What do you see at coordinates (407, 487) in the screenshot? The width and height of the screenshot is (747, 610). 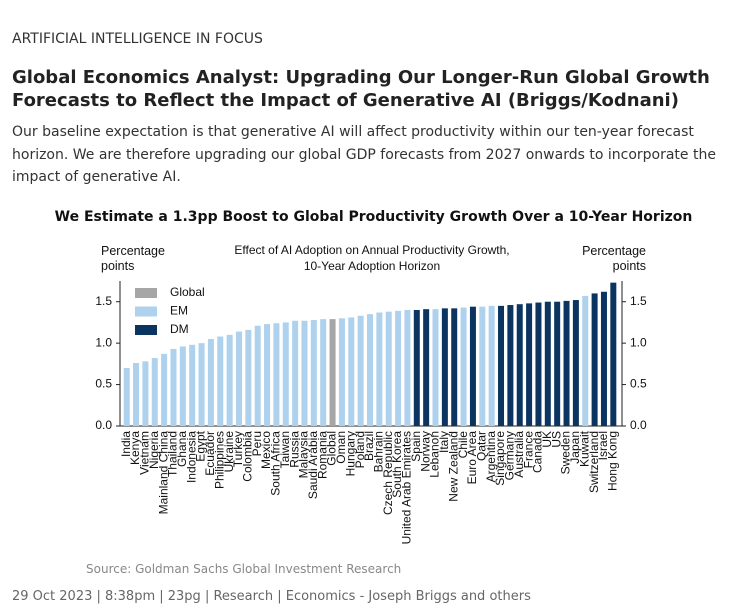 I see `x-tick-label: United Arab Emirates` at bounding box center [407, 487].